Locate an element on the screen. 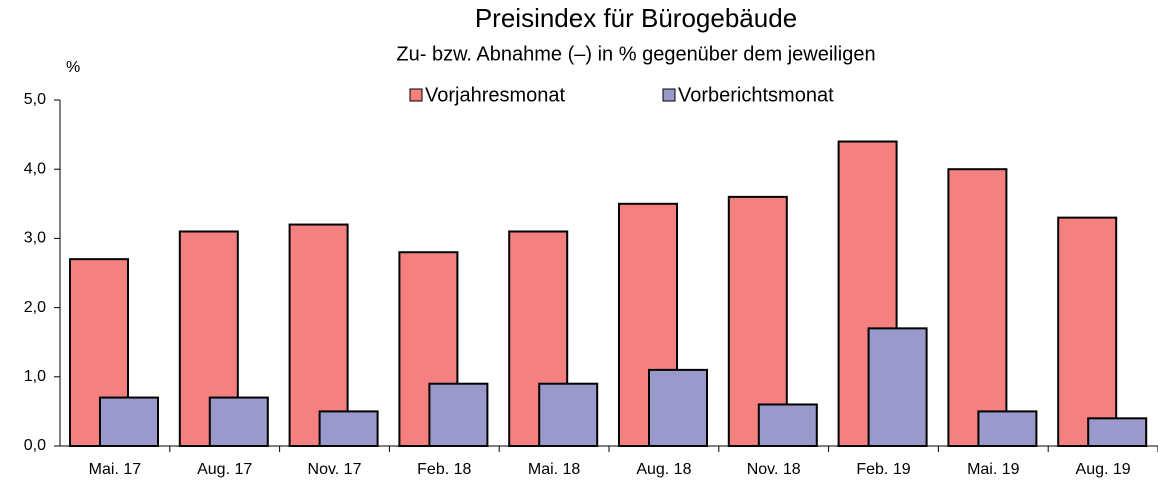 This screenshot has height=481, width=1158. y-tick-label: 0,0 is located at coordinates (35, 445).